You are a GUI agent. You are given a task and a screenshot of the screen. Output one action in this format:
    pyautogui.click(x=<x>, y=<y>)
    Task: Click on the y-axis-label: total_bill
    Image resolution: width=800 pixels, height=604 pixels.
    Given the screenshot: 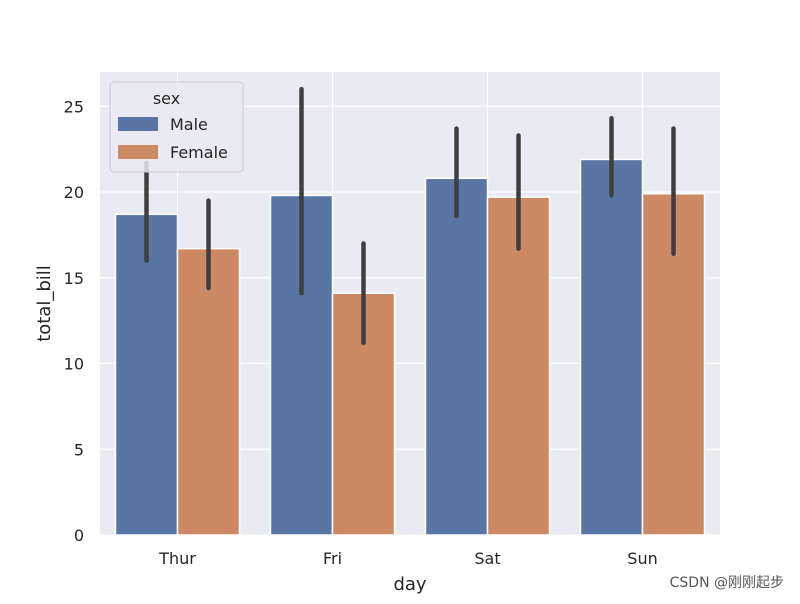 What is the action you would take?
    pyautogui.click(x=44, y=303)
    